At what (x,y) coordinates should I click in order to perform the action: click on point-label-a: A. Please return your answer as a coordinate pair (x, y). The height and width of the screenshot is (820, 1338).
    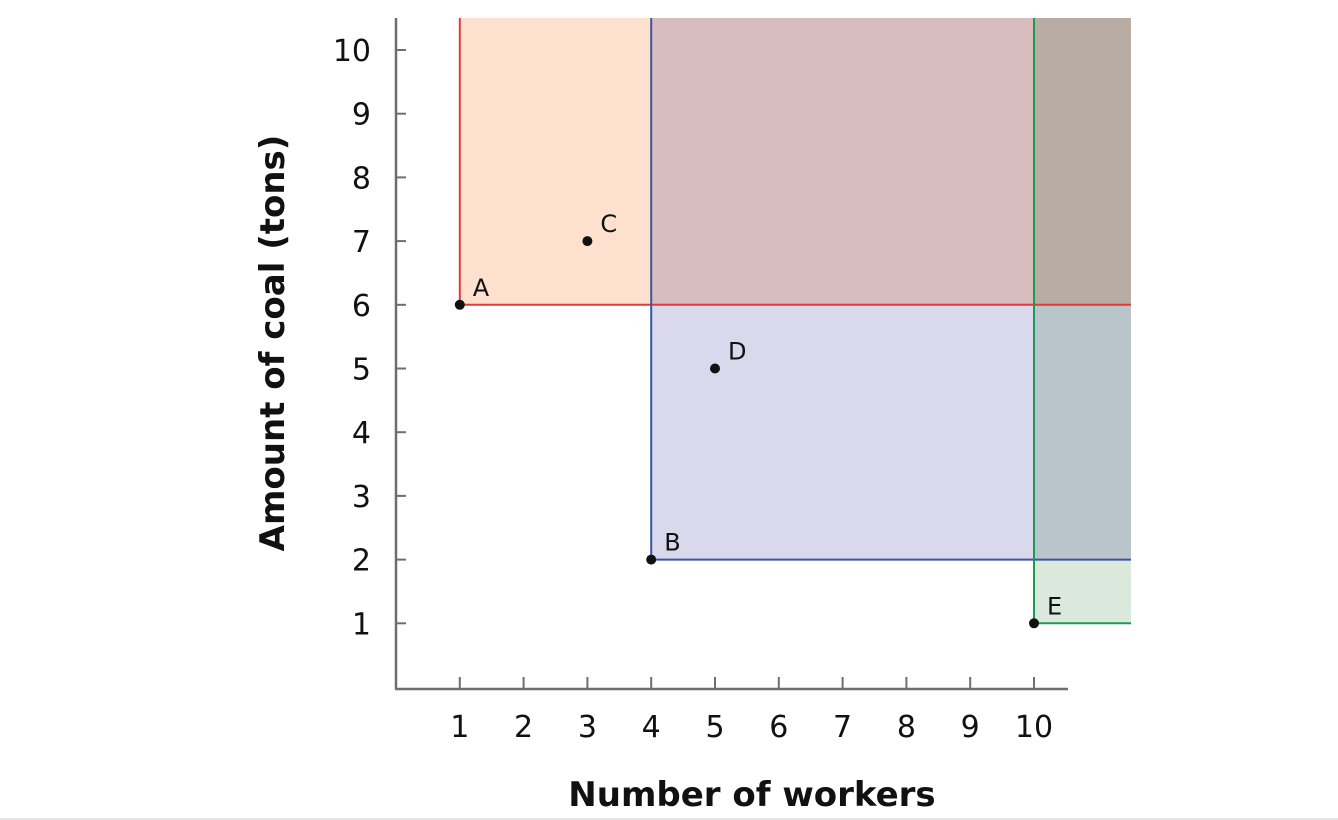
    Looking at the image, I should click on (481, 288).